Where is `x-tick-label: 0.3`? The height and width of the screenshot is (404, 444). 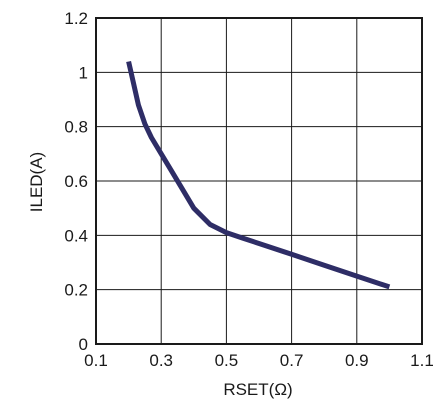
x-tick-label: 0.3 is located at coordinates (161, 360).